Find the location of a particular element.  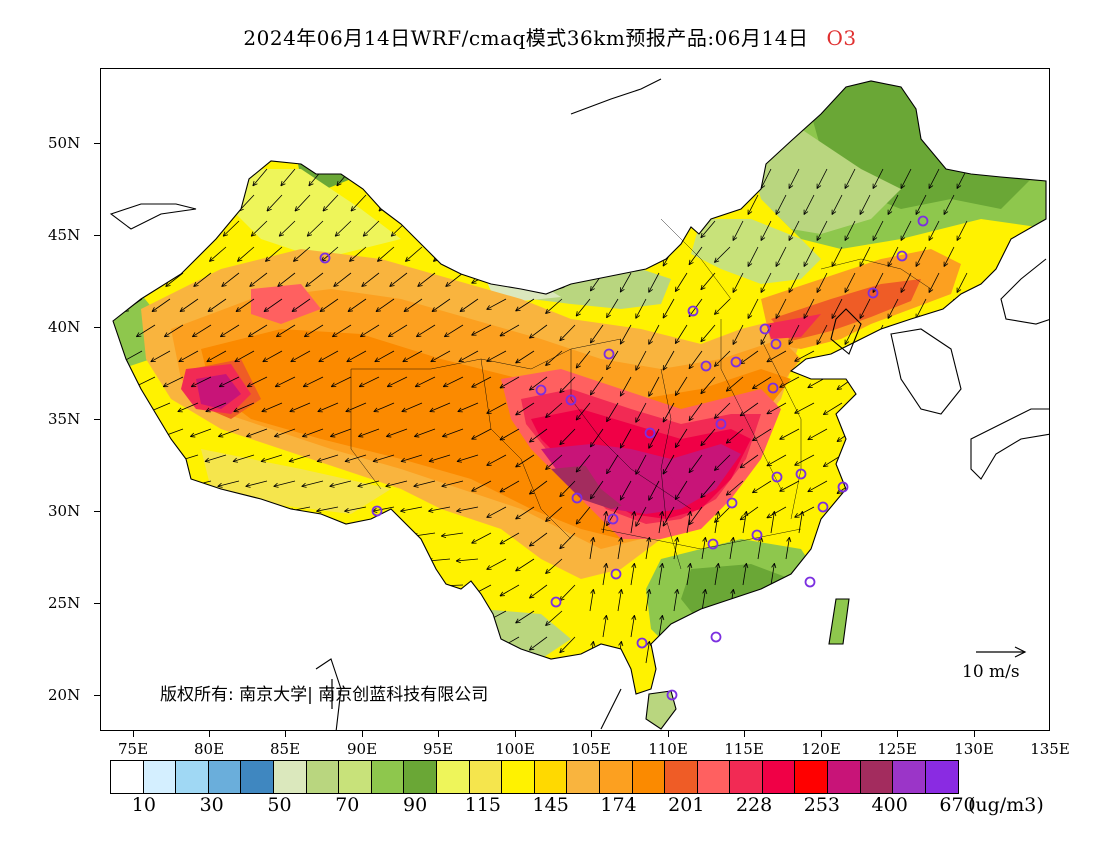

lon-label: 85E is located at coordinates (285, 749).